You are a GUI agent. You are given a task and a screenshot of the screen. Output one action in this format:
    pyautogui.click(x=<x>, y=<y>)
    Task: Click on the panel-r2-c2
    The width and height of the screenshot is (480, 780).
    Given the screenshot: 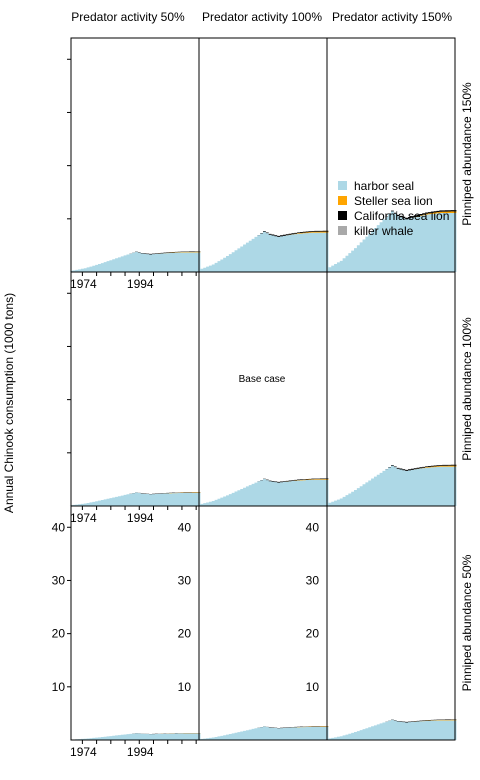 What is the action you would take?
    pyautogui.click(x=263, y=389)
    